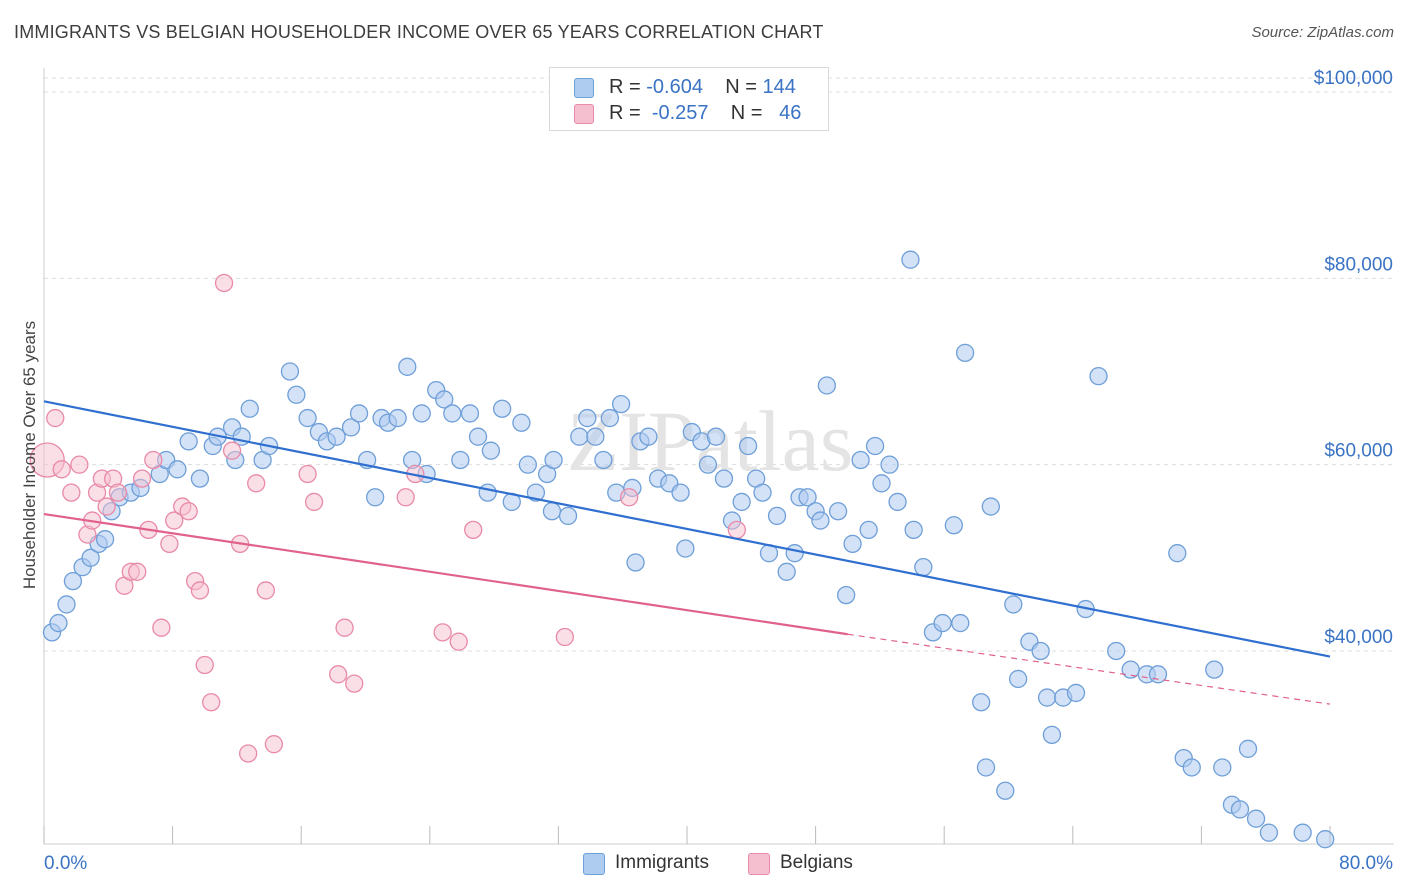 The image size is (1406, 892). What do you see at coordinates (1089, 669) in the screenshot?
I see `belgians-trend-extension` at bounding box center [1089, 669].